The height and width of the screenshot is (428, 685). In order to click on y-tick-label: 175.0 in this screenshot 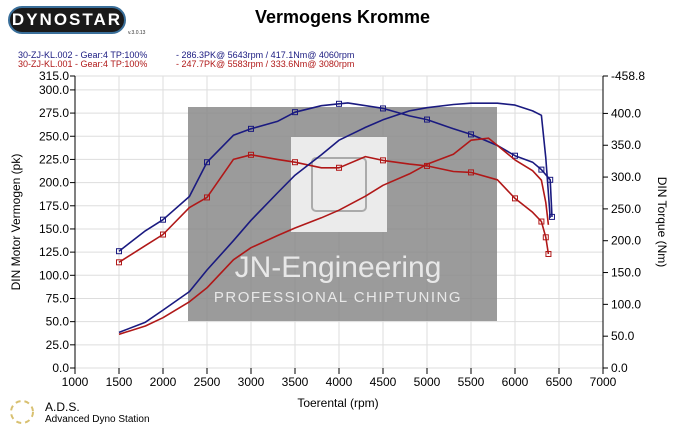, I will do `click(54, 206)`.